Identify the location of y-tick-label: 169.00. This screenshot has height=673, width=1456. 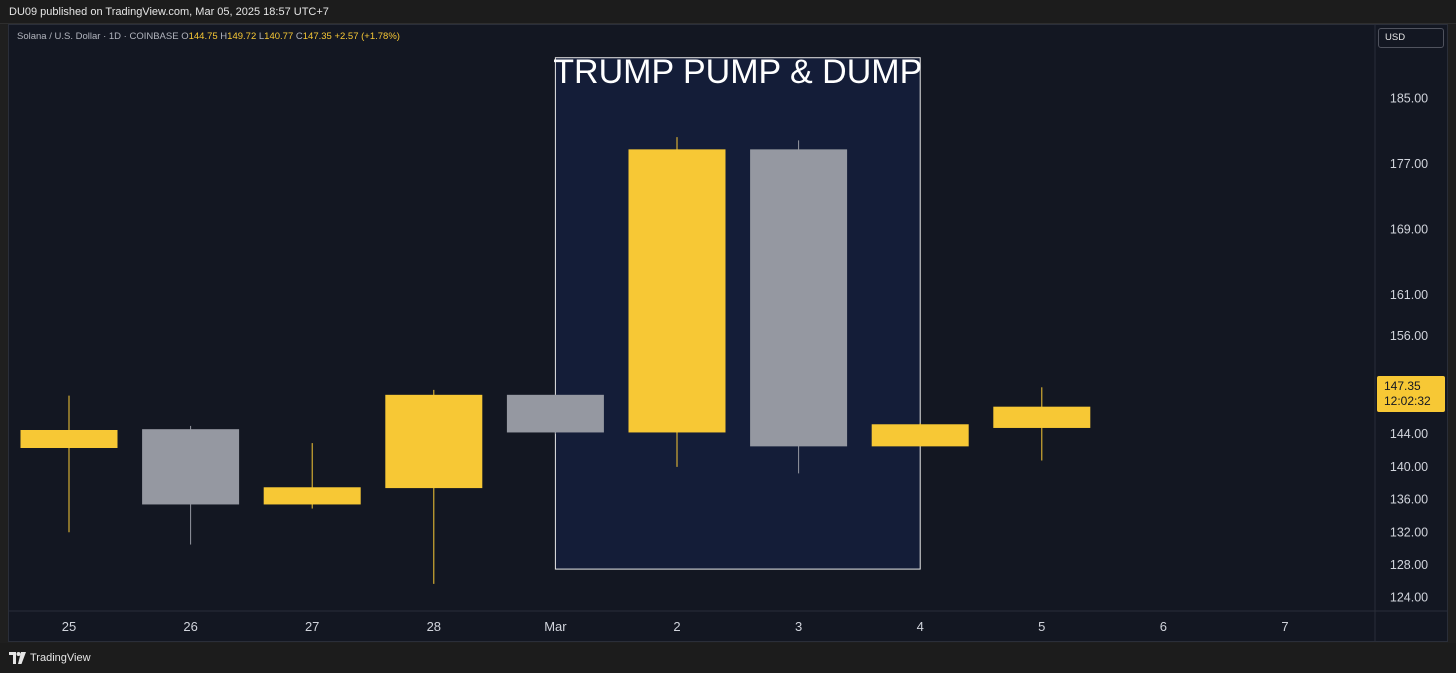
(1409, 230).